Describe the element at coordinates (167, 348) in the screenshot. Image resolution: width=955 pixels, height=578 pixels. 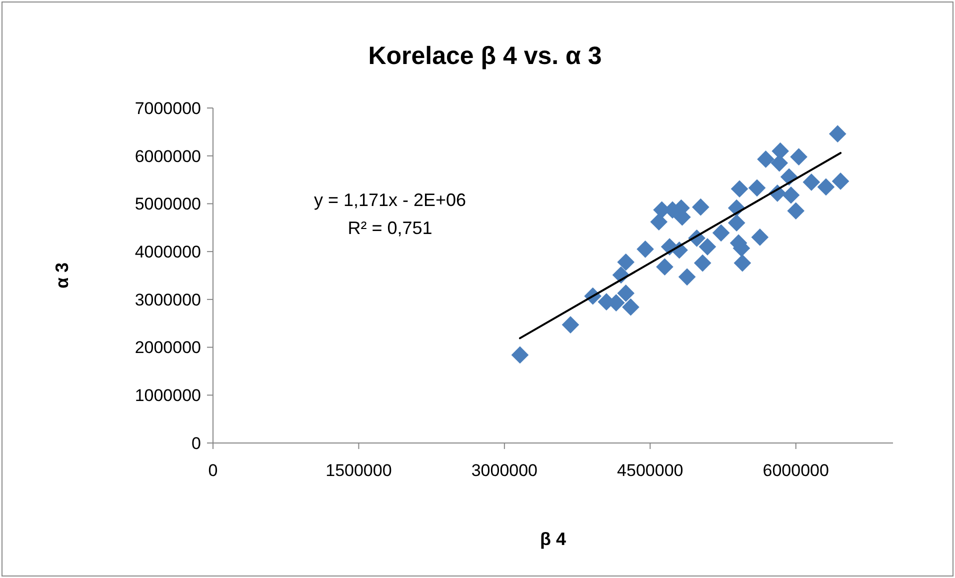
I see `y-tick-label: 2000000` at that location.